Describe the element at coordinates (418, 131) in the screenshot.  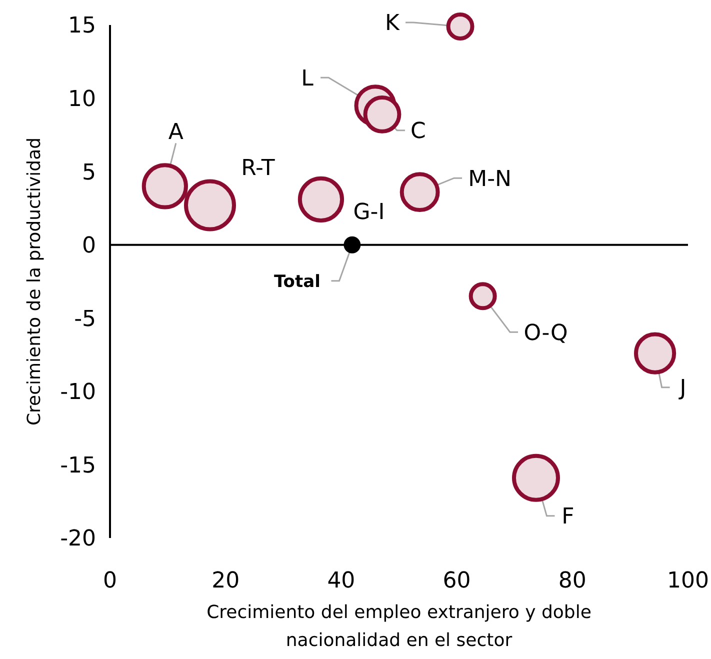
I see `annotation: C` at that location.